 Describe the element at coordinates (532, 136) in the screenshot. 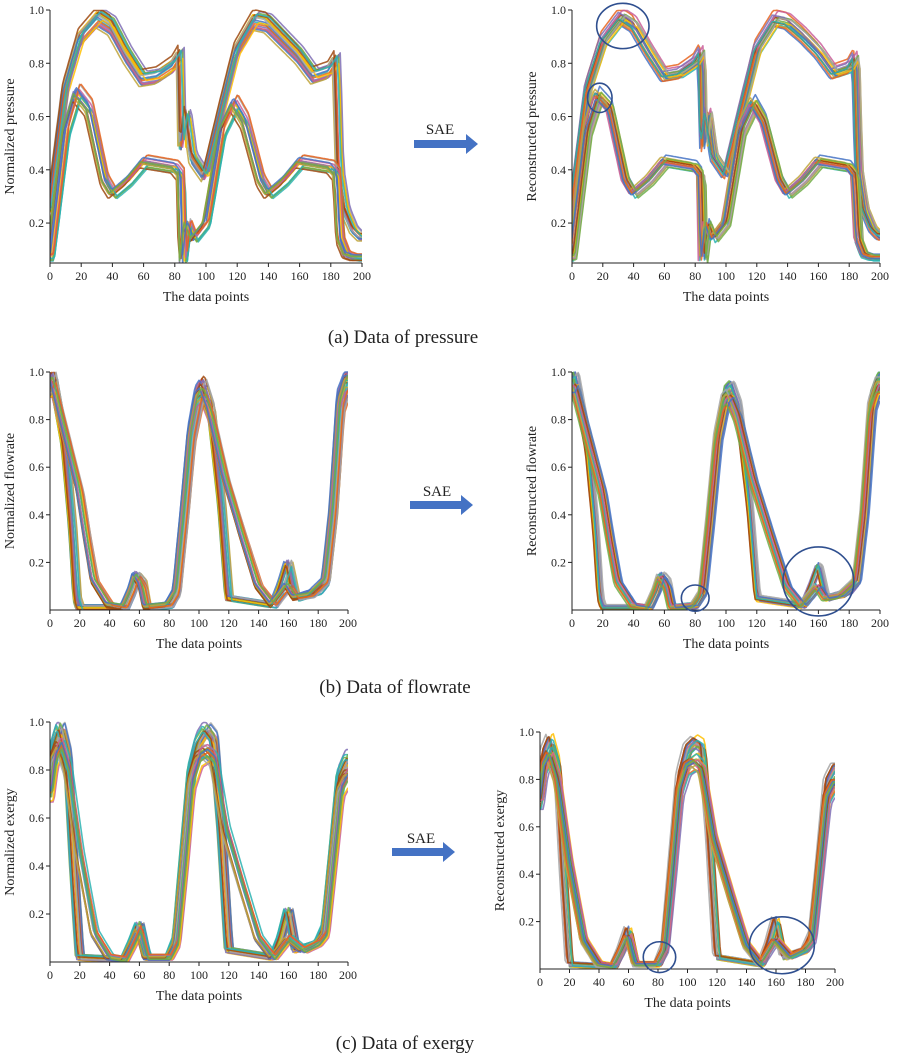

I see `y-axis-label: Reconstructed pressure` at that location.